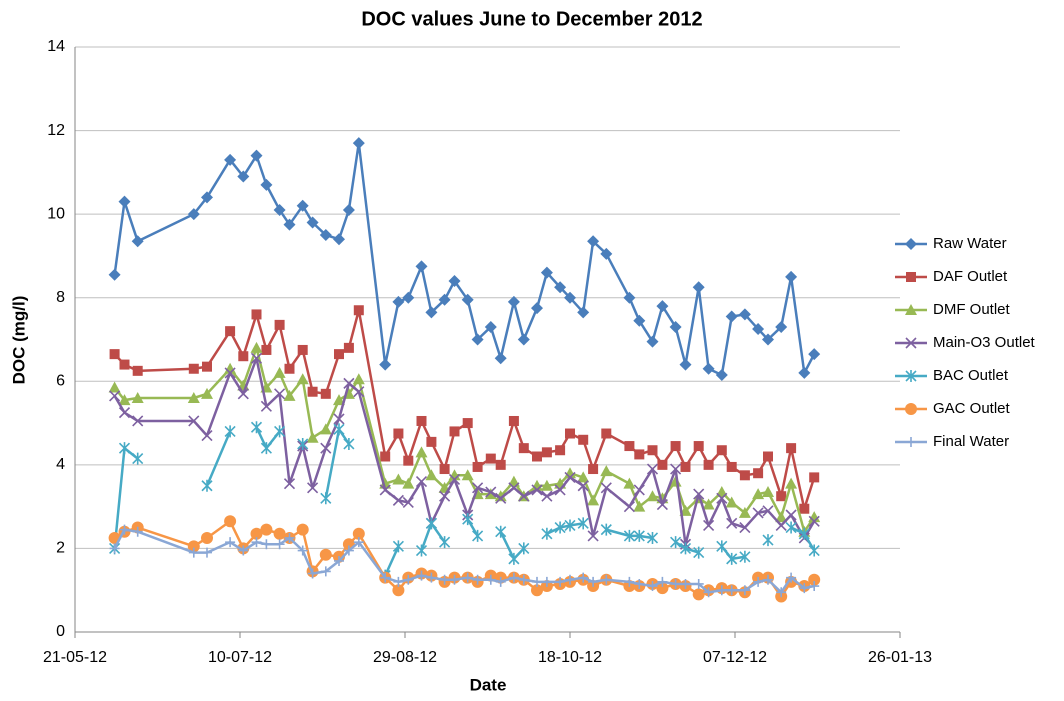 The image size is (1064, 701). Describe the element at coordinates (60, 631) in the screenshot. I see `y-tick-label: 0` at that location.